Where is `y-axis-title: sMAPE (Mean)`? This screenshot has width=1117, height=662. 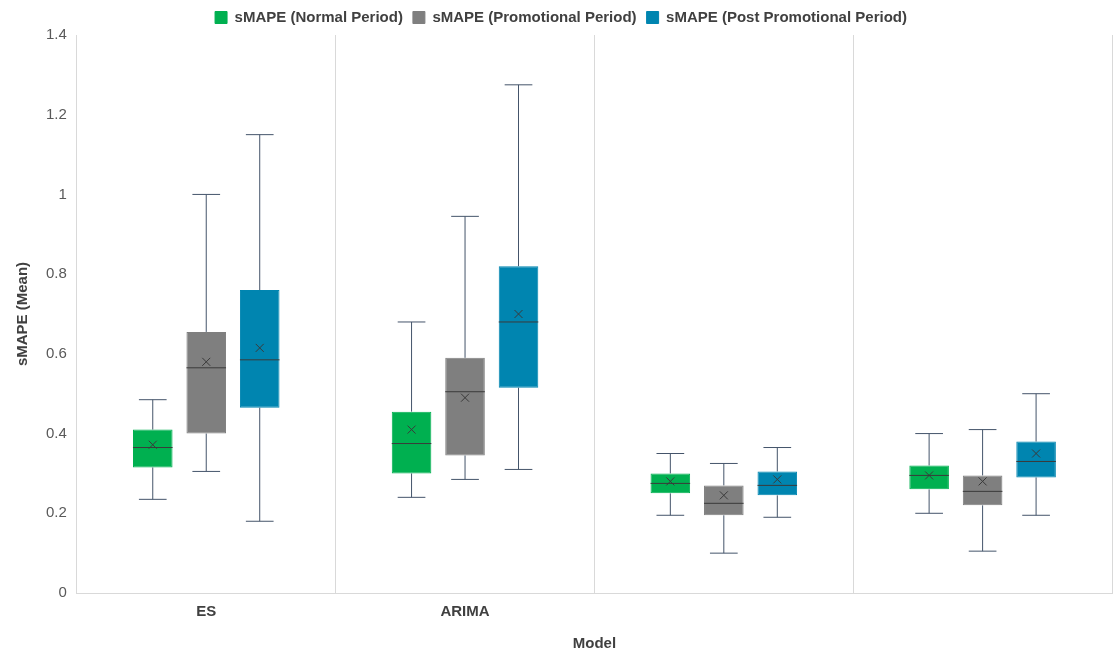 y-axis-title: sMAPE (Mean) is located at coordinates (22, 314).